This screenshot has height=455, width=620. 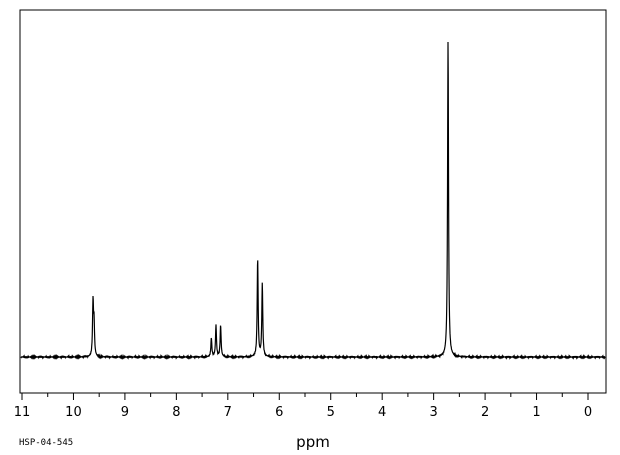 What do you see at coordinates (279, 412) in the screenshot?
I see `x-tick-label: 6` at bounding box center [279, 412].